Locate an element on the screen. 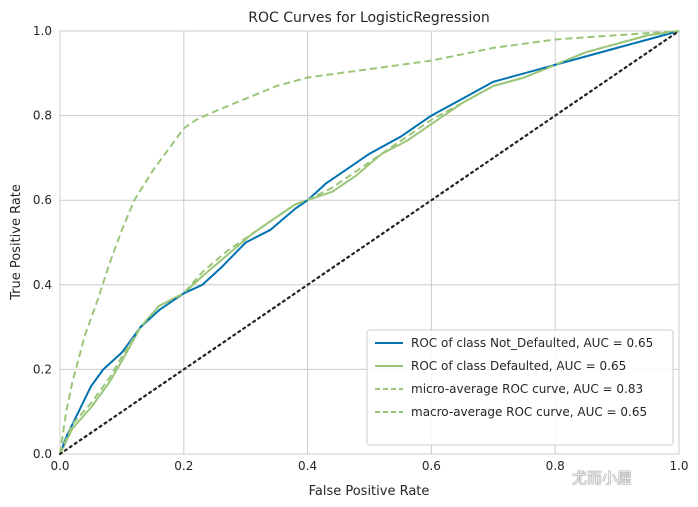 The width and height of the screenshot is (698, 507). y-tick-label: 0.0 is located at coordinates (42, 454).